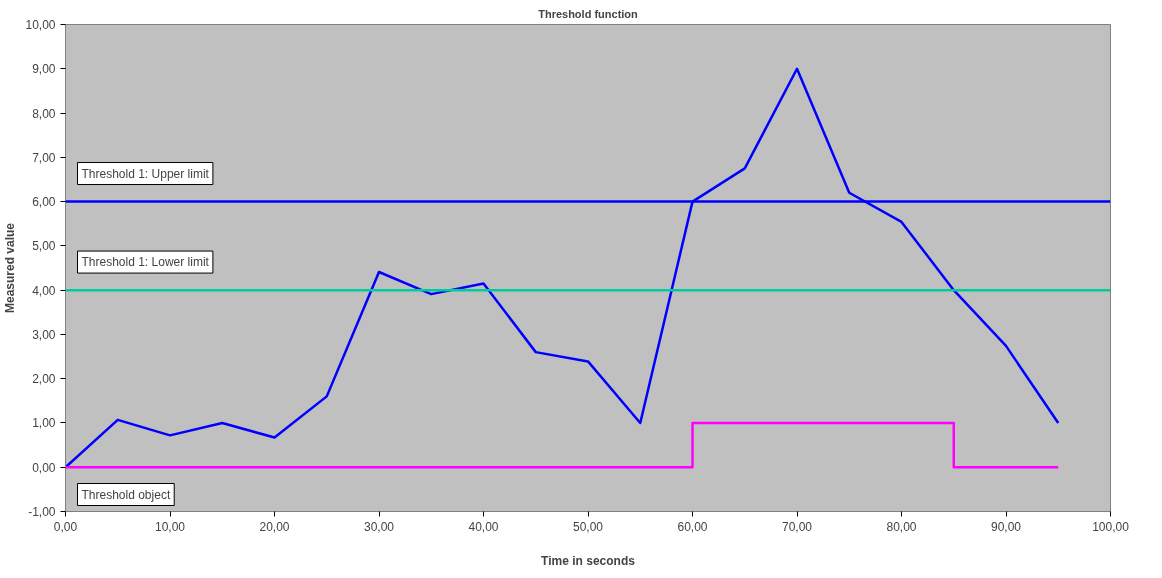  What do you see at coordinates (588, 526) in the screenshot?
I see `x-tick-label: 50,00` at bounding box center [588, 526].